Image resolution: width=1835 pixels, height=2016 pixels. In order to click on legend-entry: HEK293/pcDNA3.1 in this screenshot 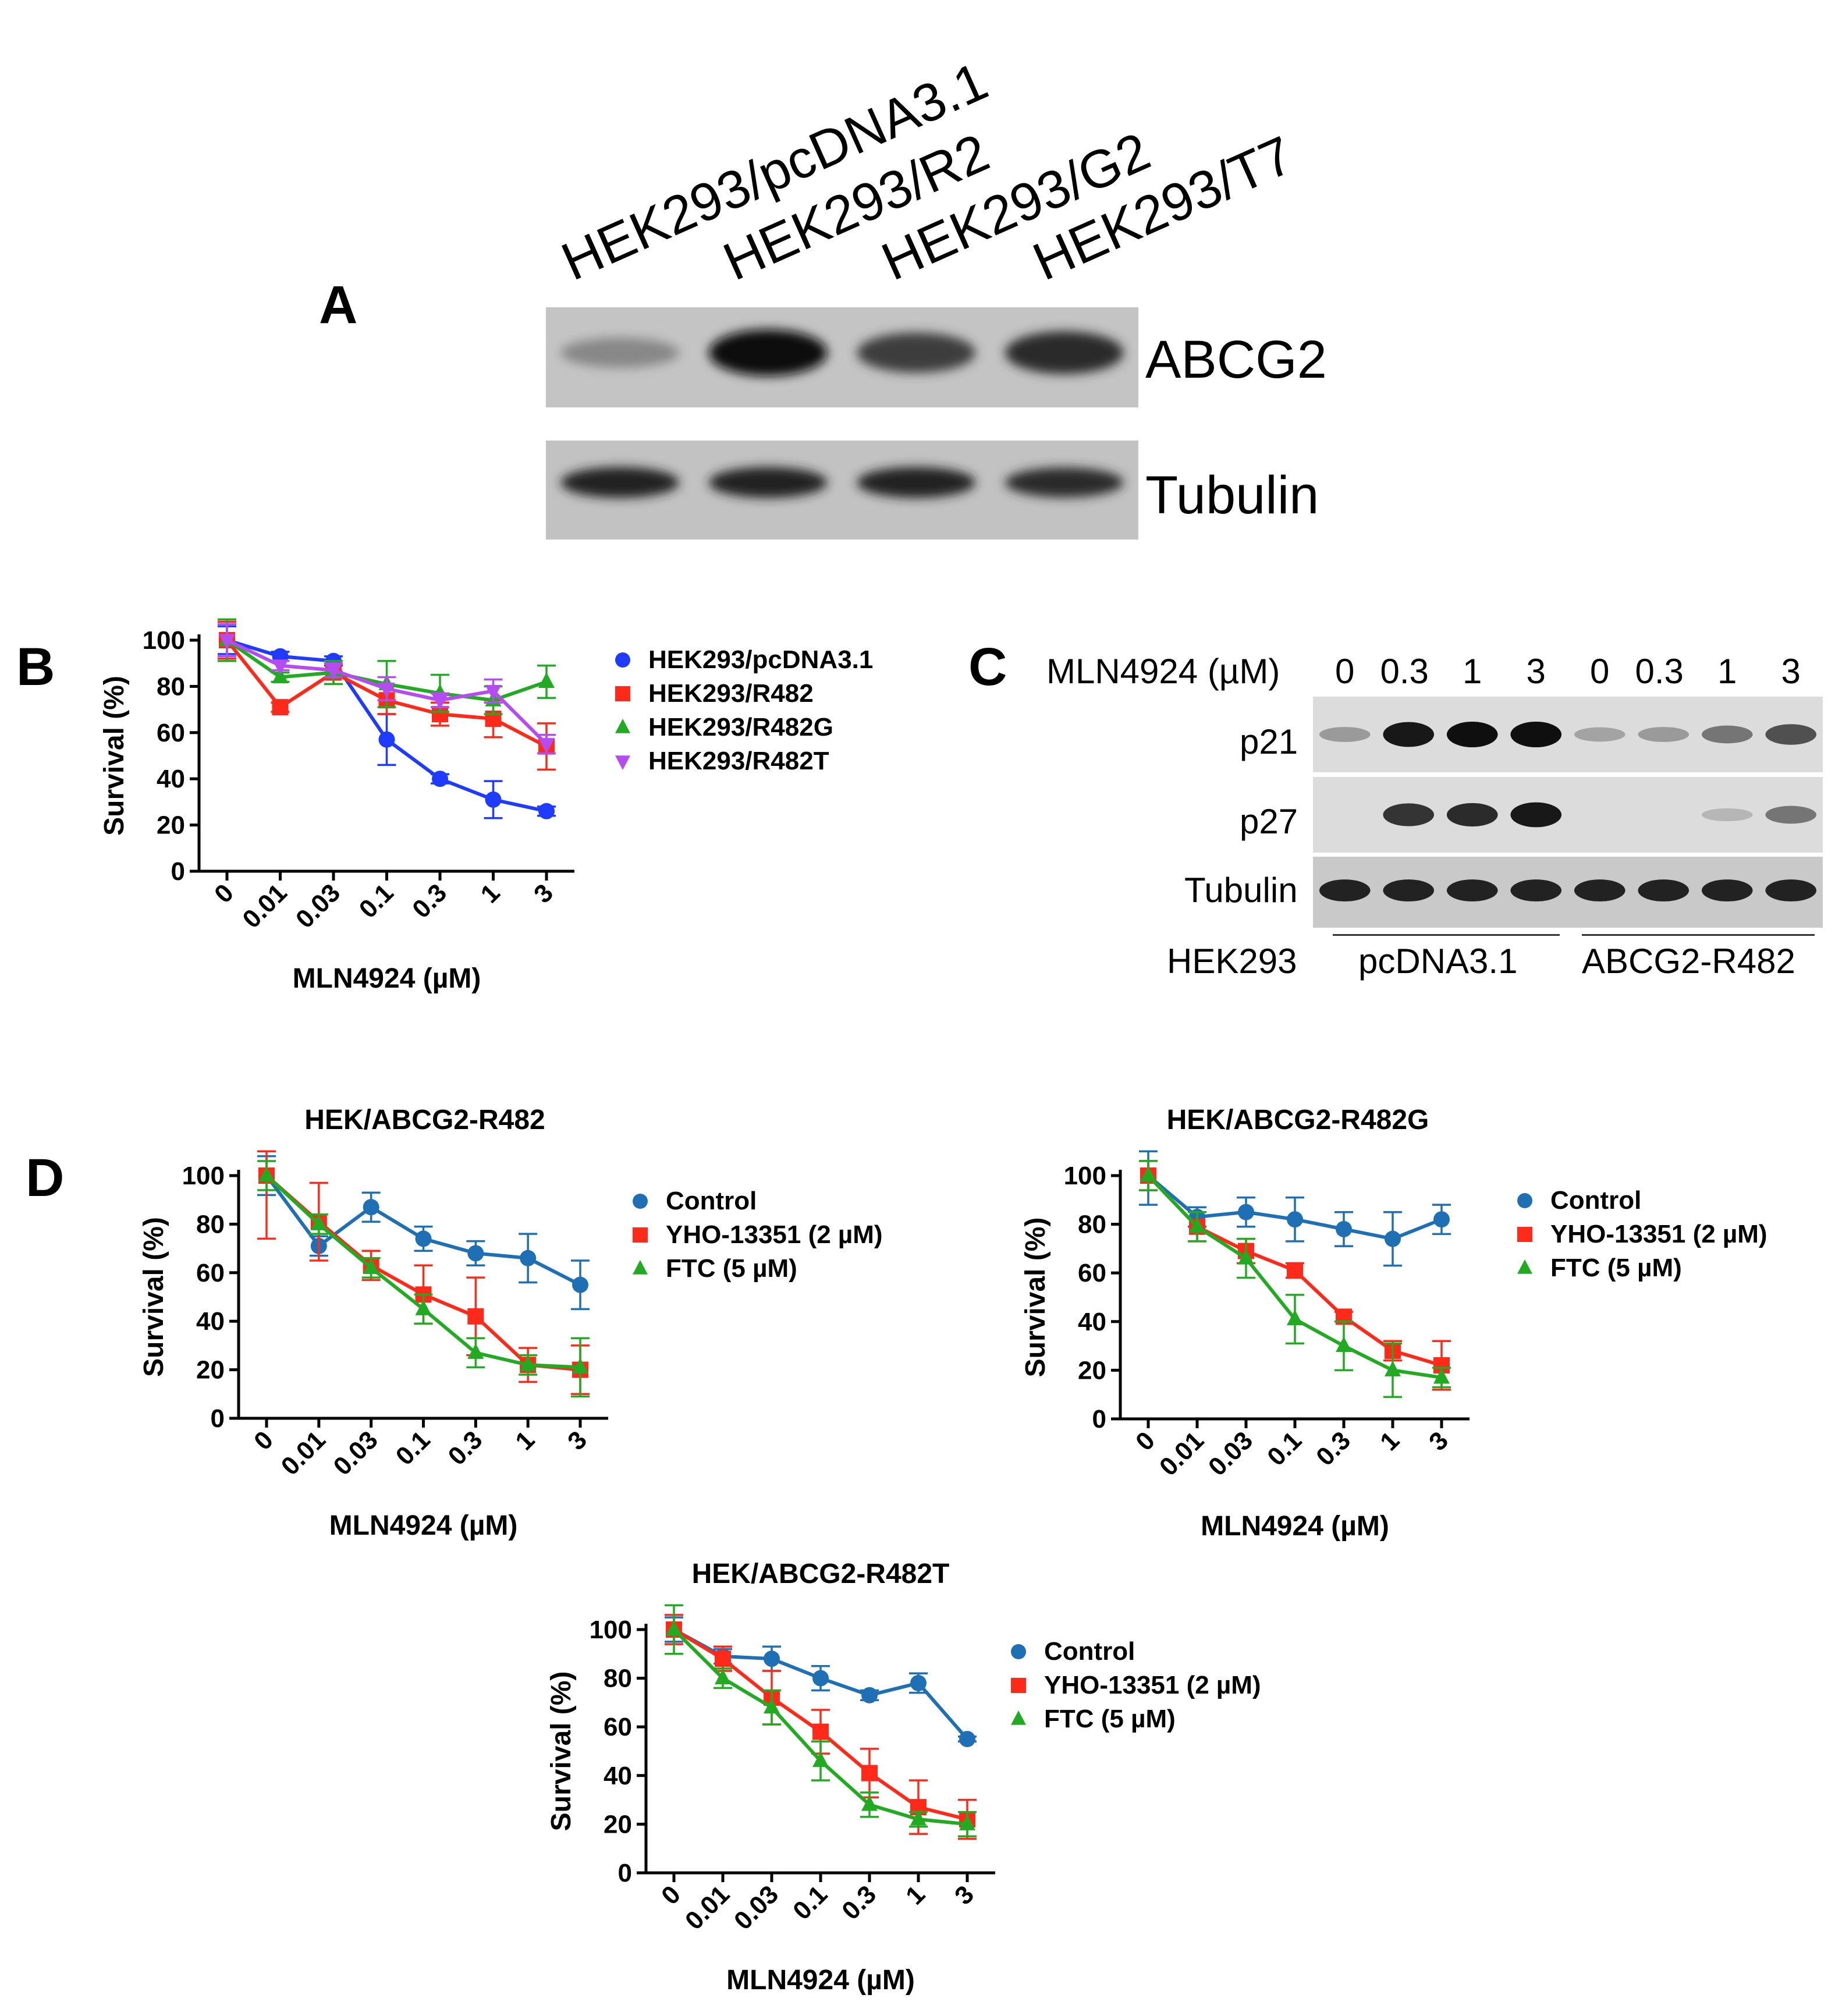, I will do `click(760, 659)`.